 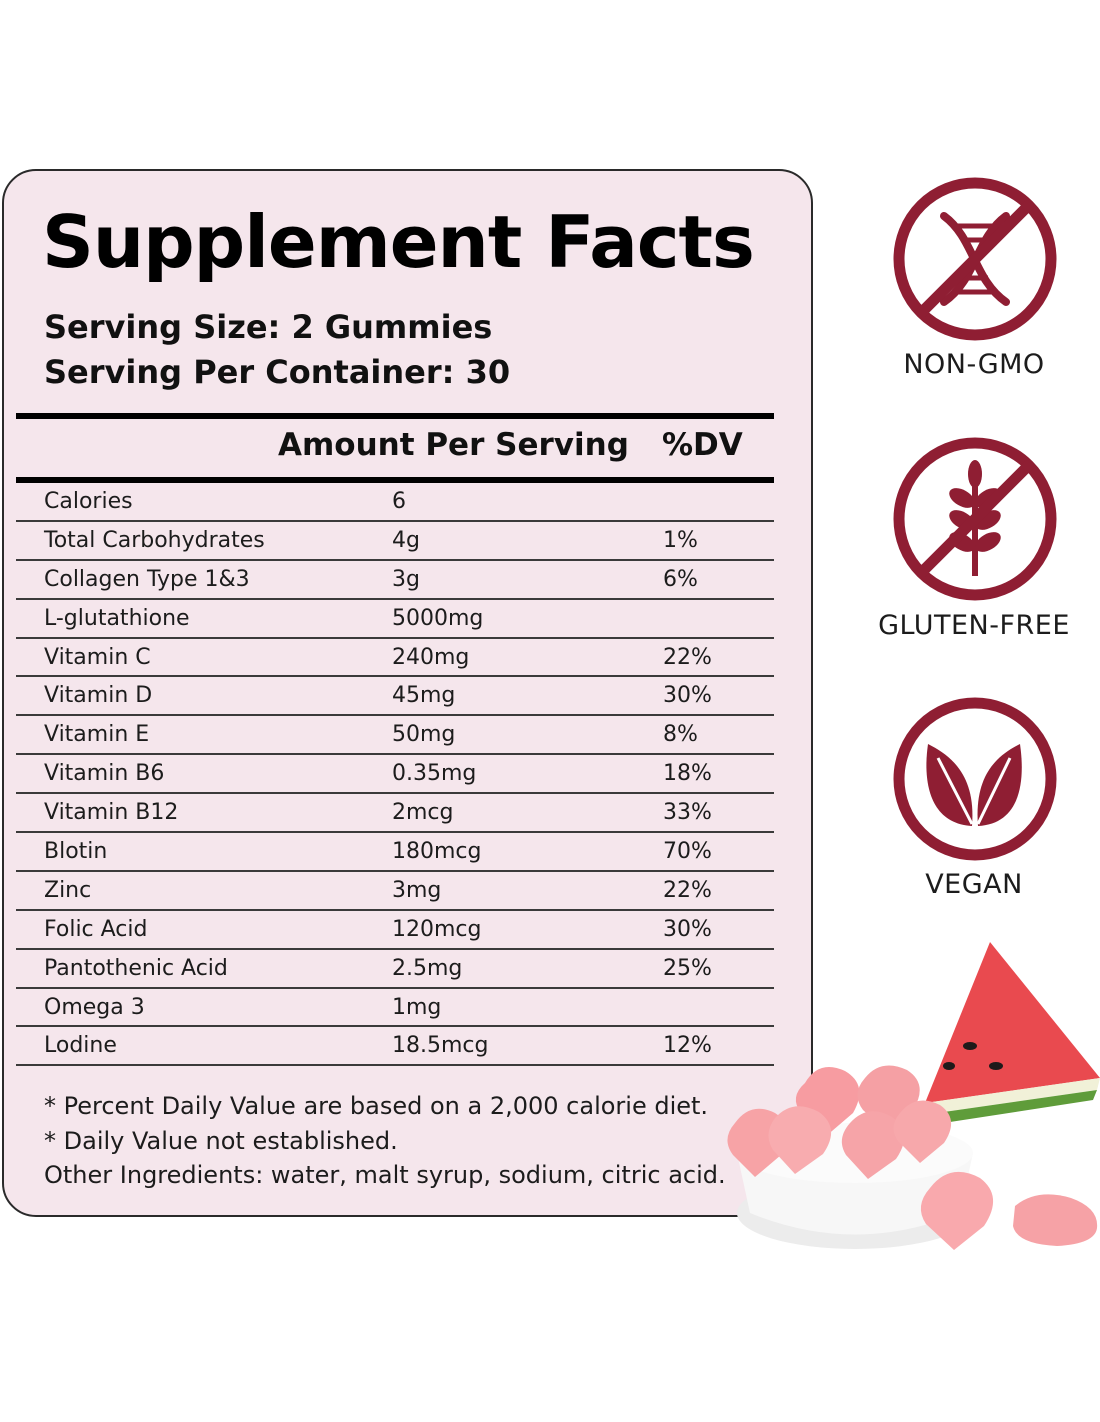 What do you see at coordinates (974, 884) in the screenshot?
I see `vegan-label: VEGAN` at bounding box center [974, 884].